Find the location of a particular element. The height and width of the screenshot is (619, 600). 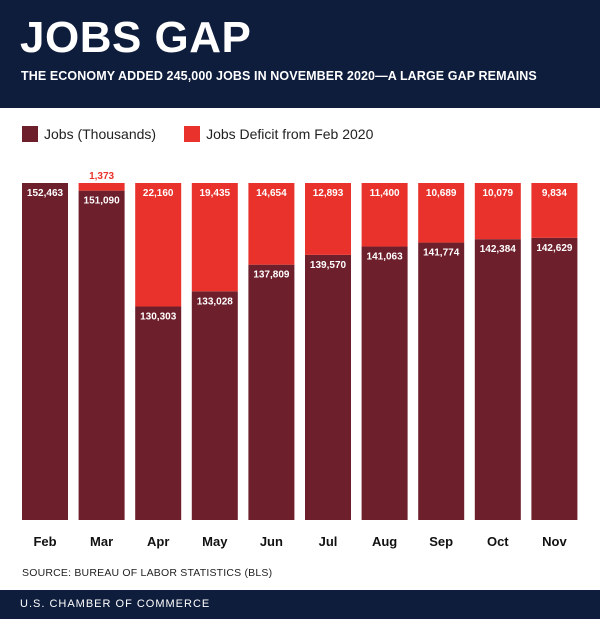

x-tick-label-feb: Feb is located at coordinates (44, 541).